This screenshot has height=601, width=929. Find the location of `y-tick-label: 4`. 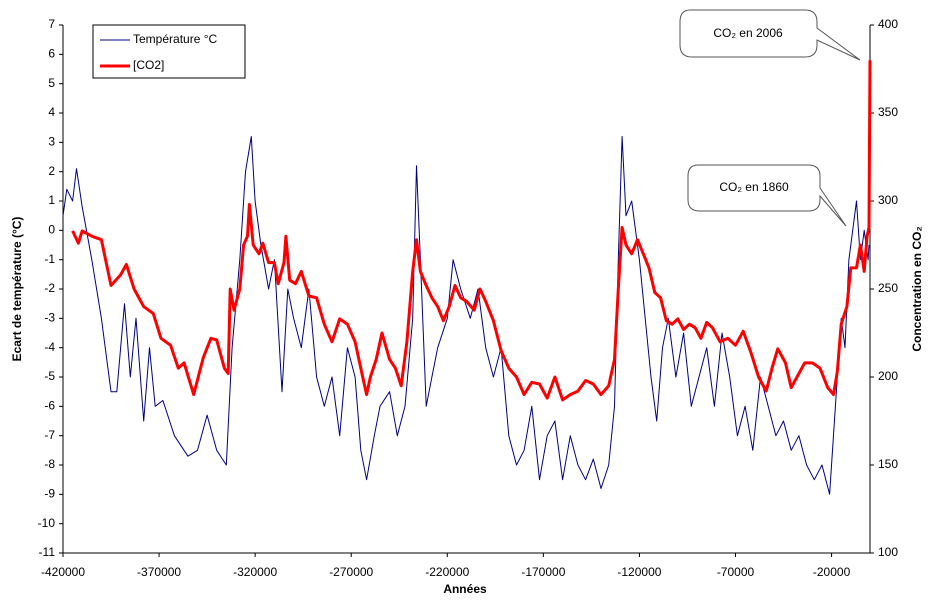

y-tick-label: 4 is located at coordinates (51, 112).